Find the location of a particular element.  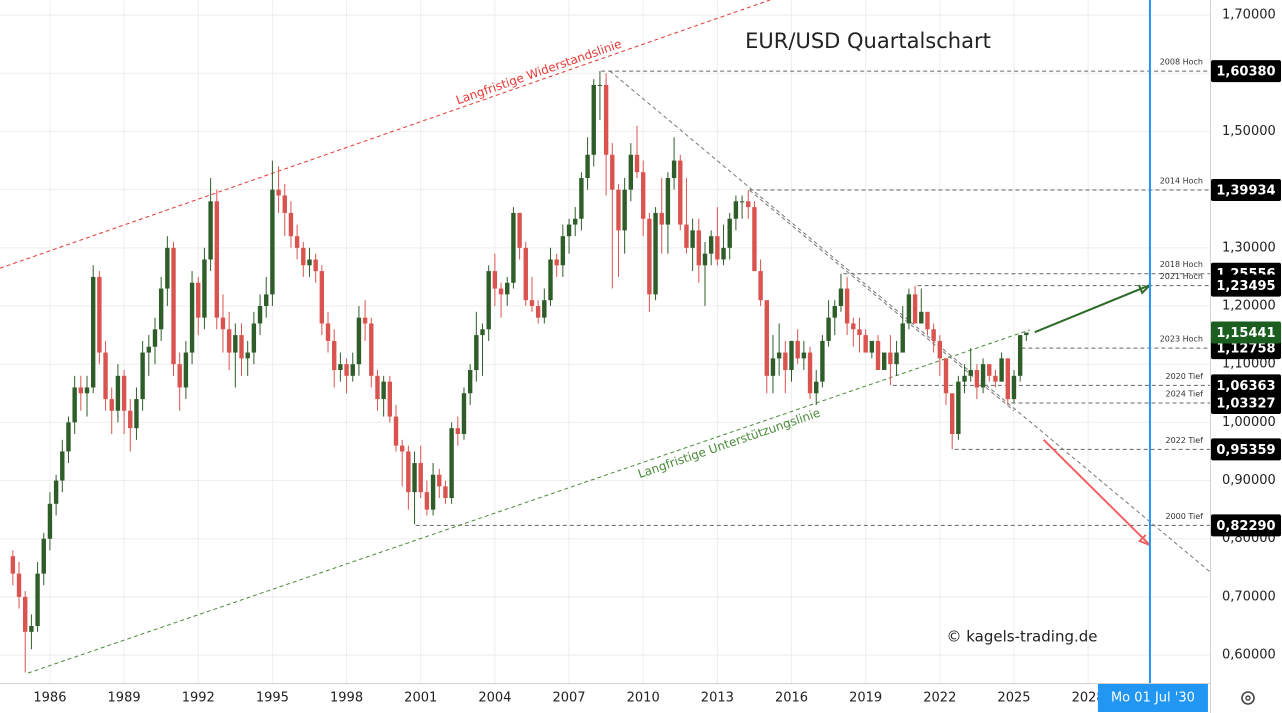

level-value: 0,82290 is located at coordinates (1245, 526).